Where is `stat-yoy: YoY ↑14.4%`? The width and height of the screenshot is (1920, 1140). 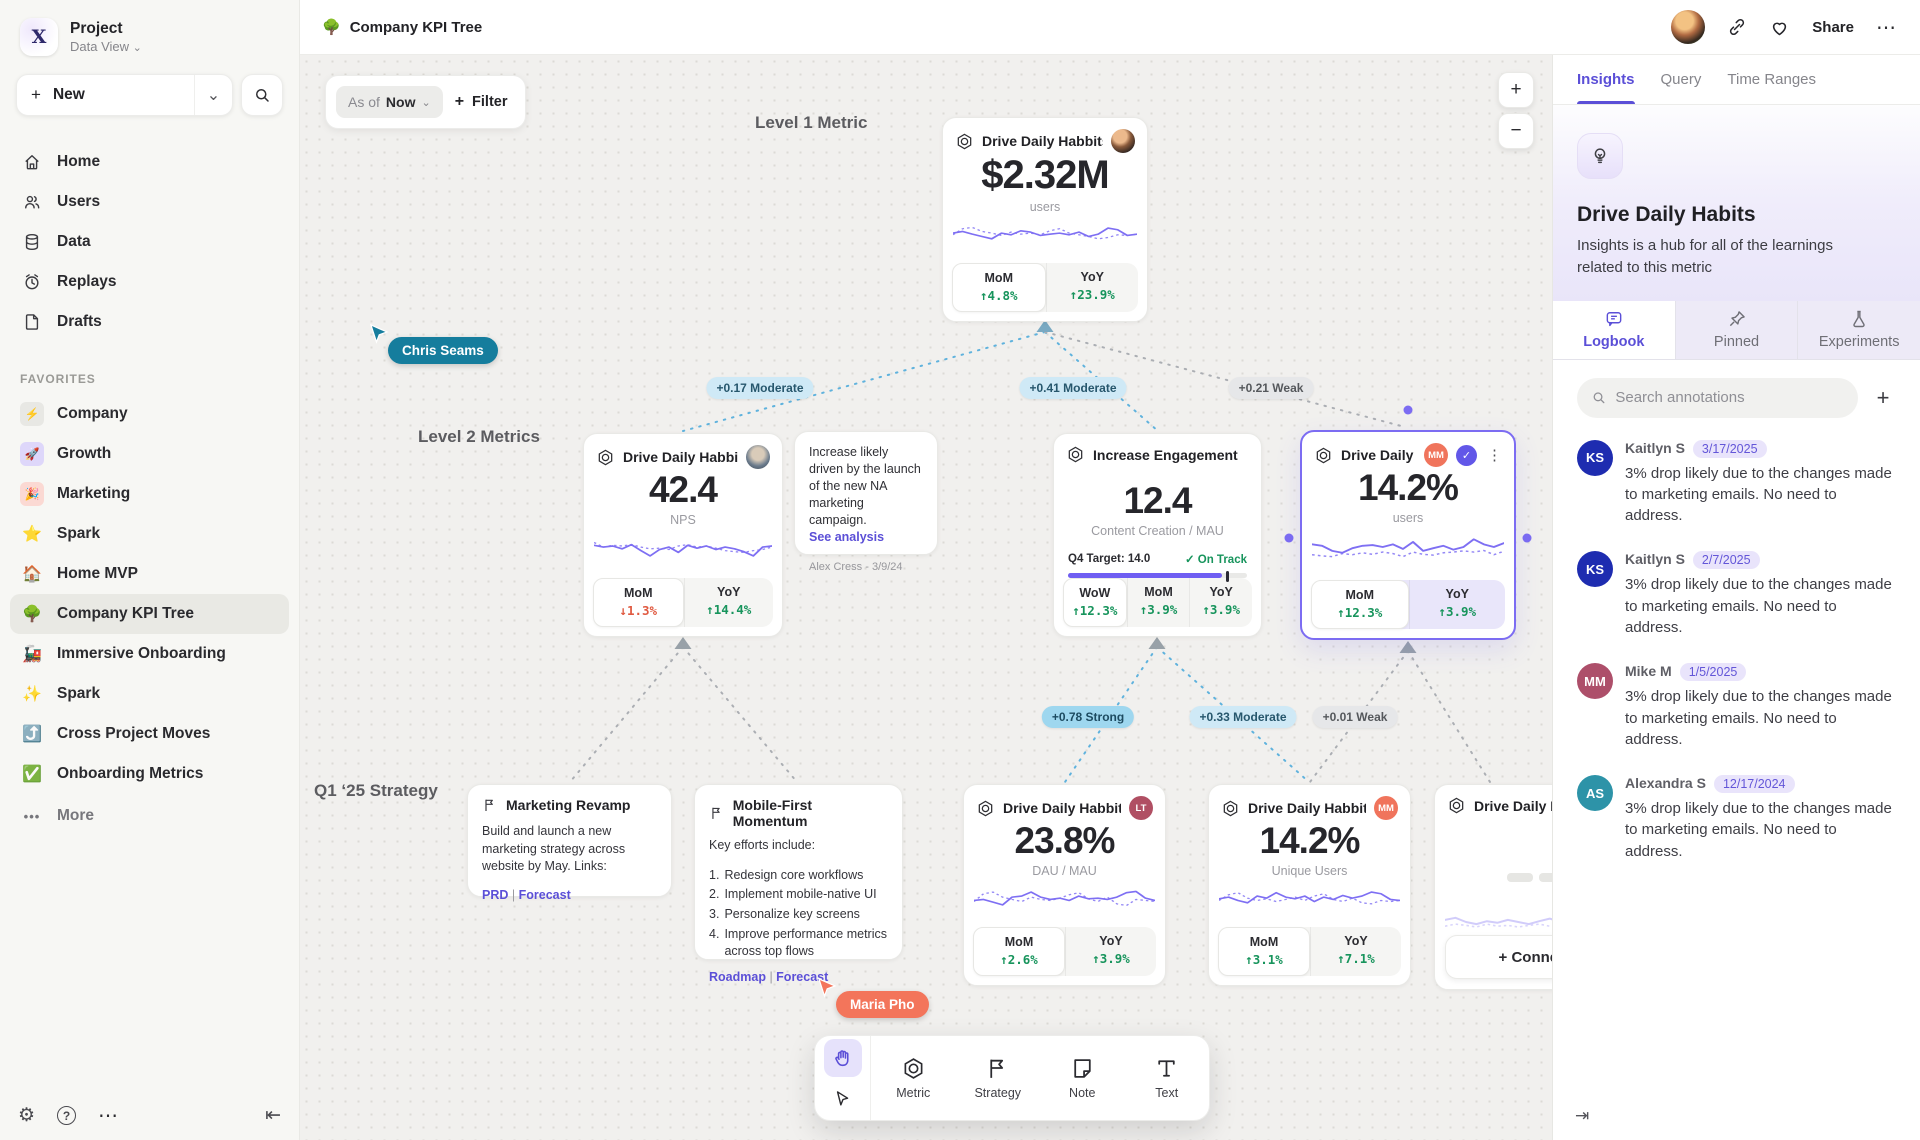 stat-yoy: YoY ↑14.4% is located at coordinates (728, 602).